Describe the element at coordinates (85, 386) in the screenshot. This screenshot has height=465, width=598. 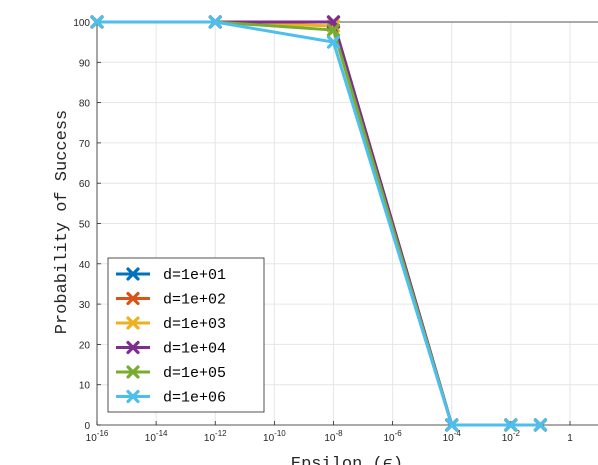
I see `y-tick-label: 10` at that location.